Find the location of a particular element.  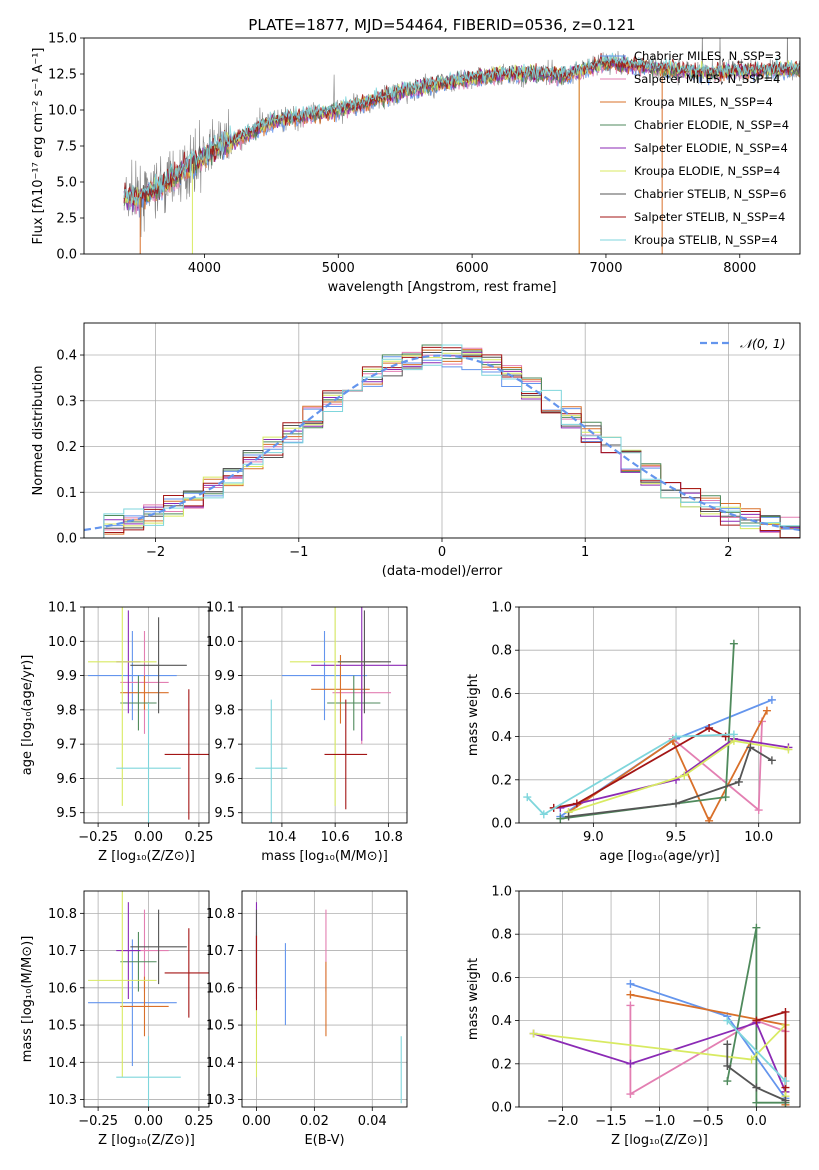

y-tick-label: 10.5 is located at coordinates (220, 1026).